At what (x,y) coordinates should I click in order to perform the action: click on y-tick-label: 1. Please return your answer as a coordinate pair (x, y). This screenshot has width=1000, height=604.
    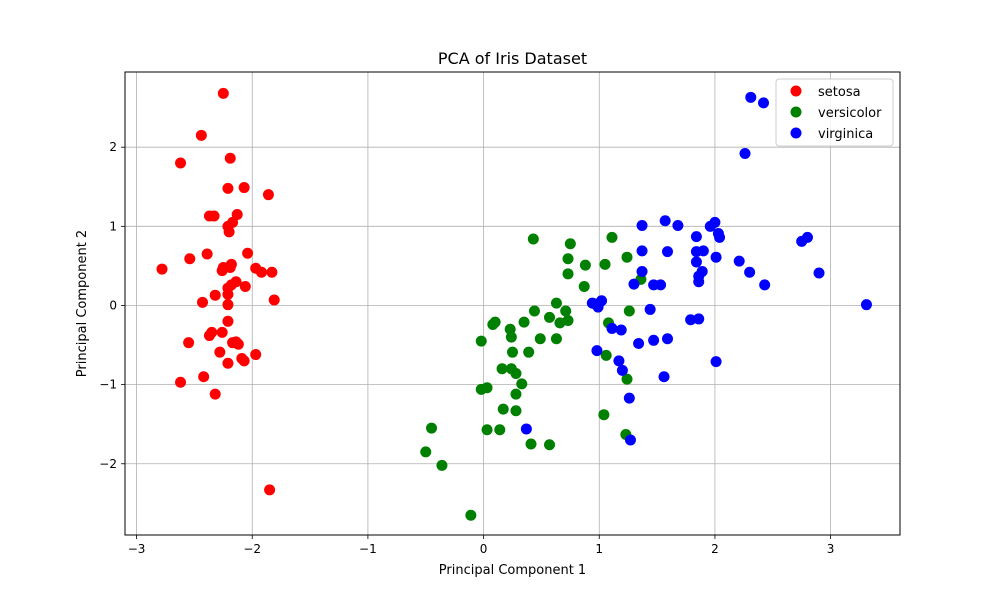
    Looking at the image, I should click on (113, 226).